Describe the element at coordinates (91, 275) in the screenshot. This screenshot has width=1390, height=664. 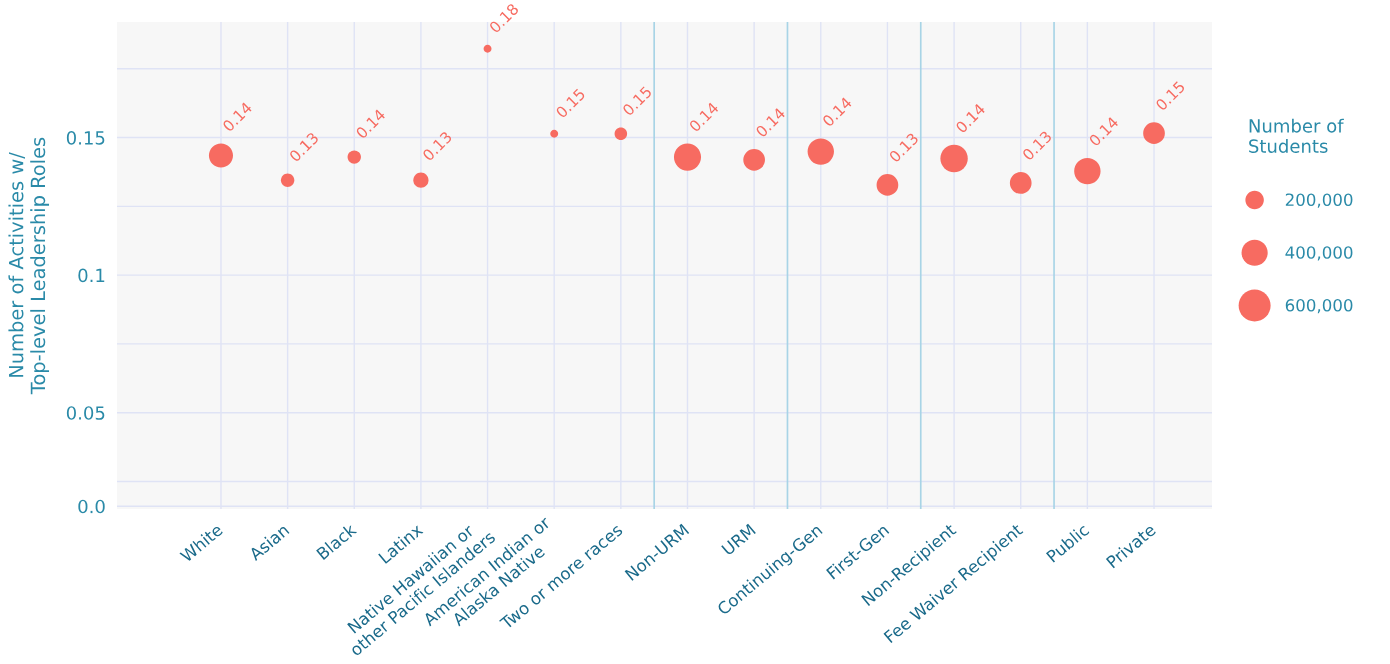
I see `y-tick-label: 0.1` at that location.